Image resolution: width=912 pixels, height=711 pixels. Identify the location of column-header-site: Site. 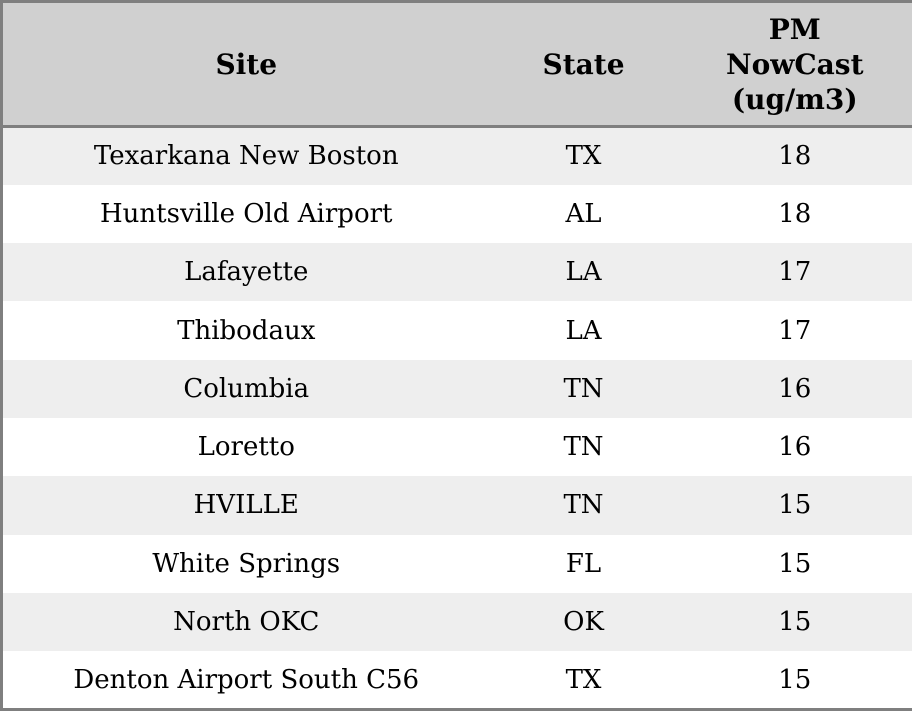
(245, 64).